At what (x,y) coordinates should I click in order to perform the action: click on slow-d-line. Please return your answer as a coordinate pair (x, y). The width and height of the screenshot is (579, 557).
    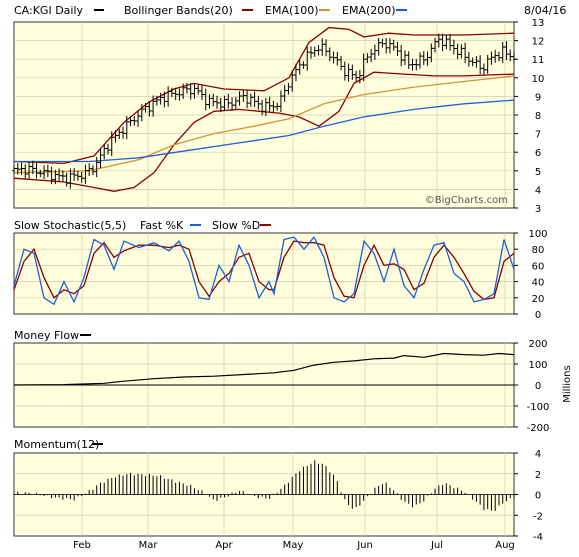
    Looking at the image, I should click on (264, 270).